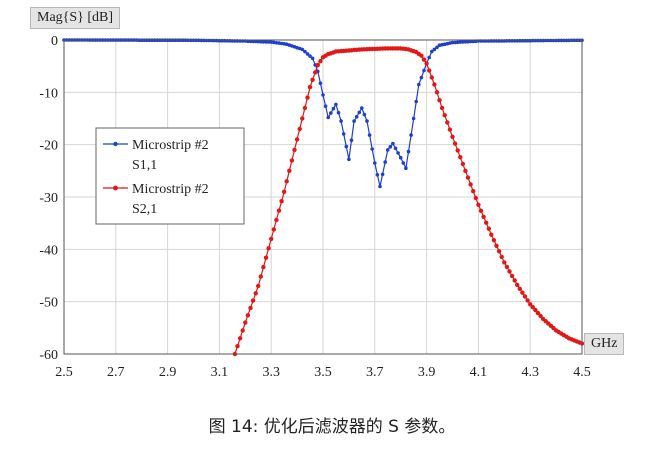 Image resolution: width=664 pixels, height=459 pixels. What do you see at coordinates (168, 372) in the screenshot?
I see `x-tick-label-2: 2.9` at bounding box center [168, 372].